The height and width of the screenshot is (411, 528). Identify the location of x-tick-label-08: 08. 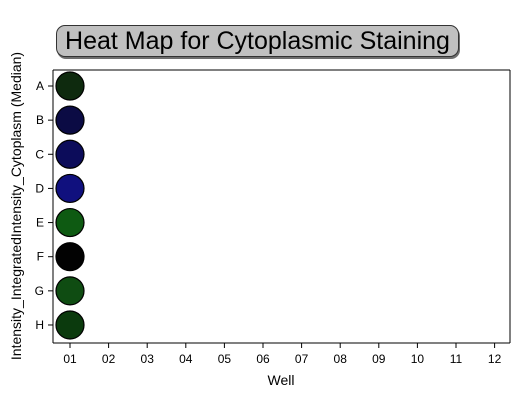
(341, 359).